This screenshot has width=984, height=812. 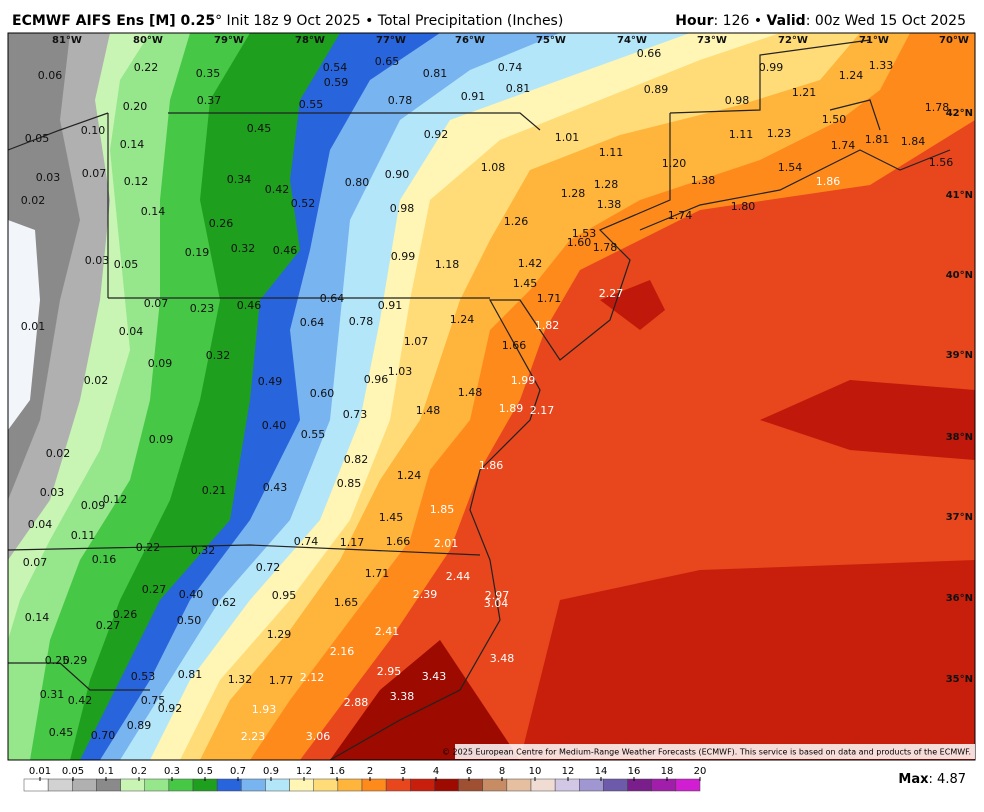 I want to click on point-value: 0.45, so click(x=61, y=732).